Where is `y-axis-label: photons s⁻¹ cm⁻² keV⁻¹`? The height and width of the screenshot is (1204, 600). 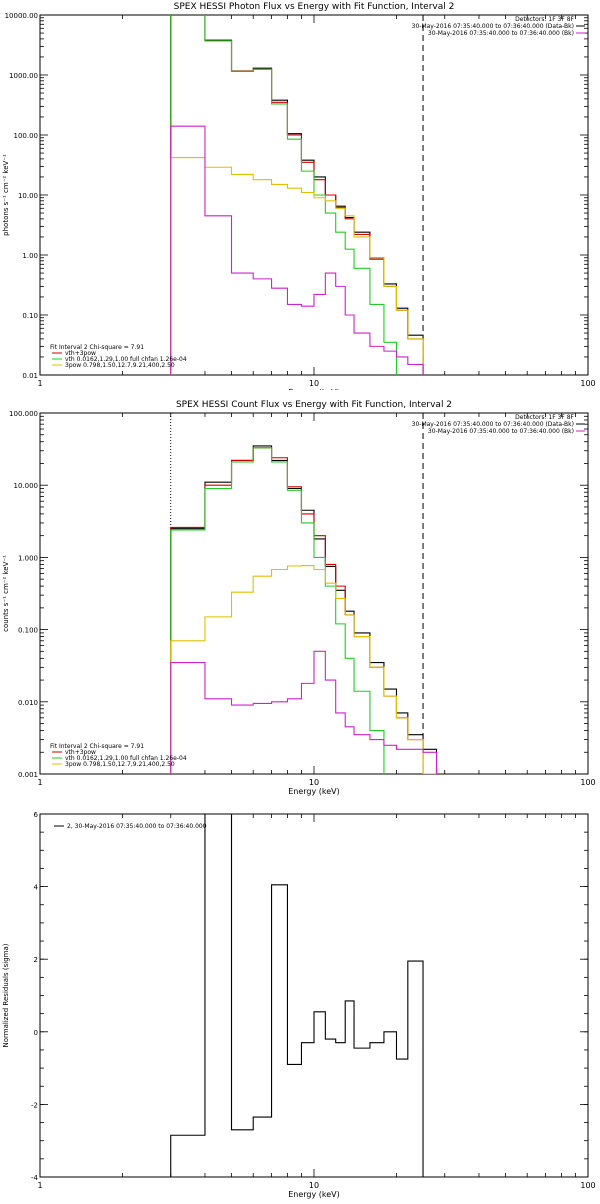
y-axis-label: photons s⁻¹ cm⁻² keV⁻¹ is located at coordinates (6, 195).